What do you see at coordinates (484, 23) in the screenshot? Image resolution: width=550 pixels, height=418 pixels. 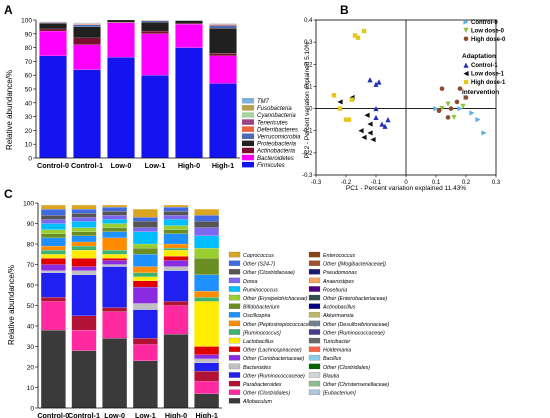 I see `legend-label-control-0: Control-0` at bounding box center [484, 23].